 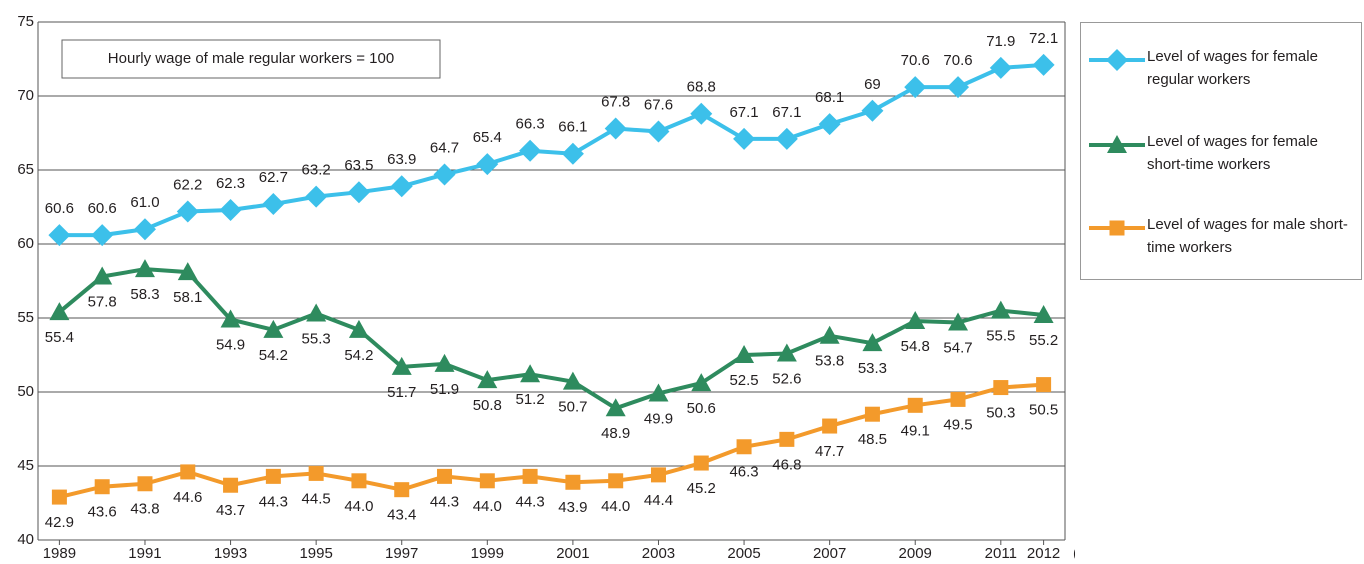 What do you see at coordinates (25, 21) in the screenshot?
I see `y-tick-label: 75` at bounding box center [25, 21].